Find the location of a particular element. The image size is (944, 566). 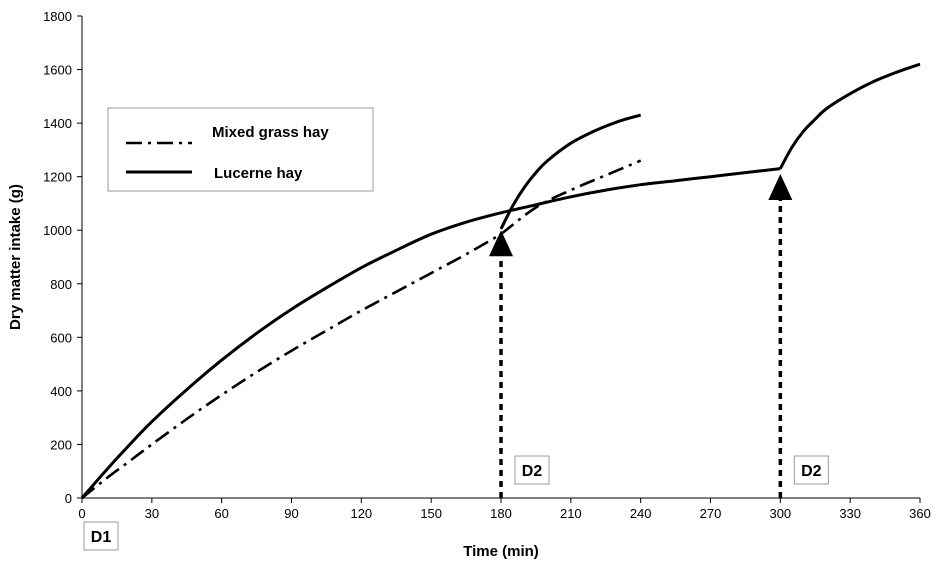

y-tick-label: 1800 is located at coordinates (57, 16).